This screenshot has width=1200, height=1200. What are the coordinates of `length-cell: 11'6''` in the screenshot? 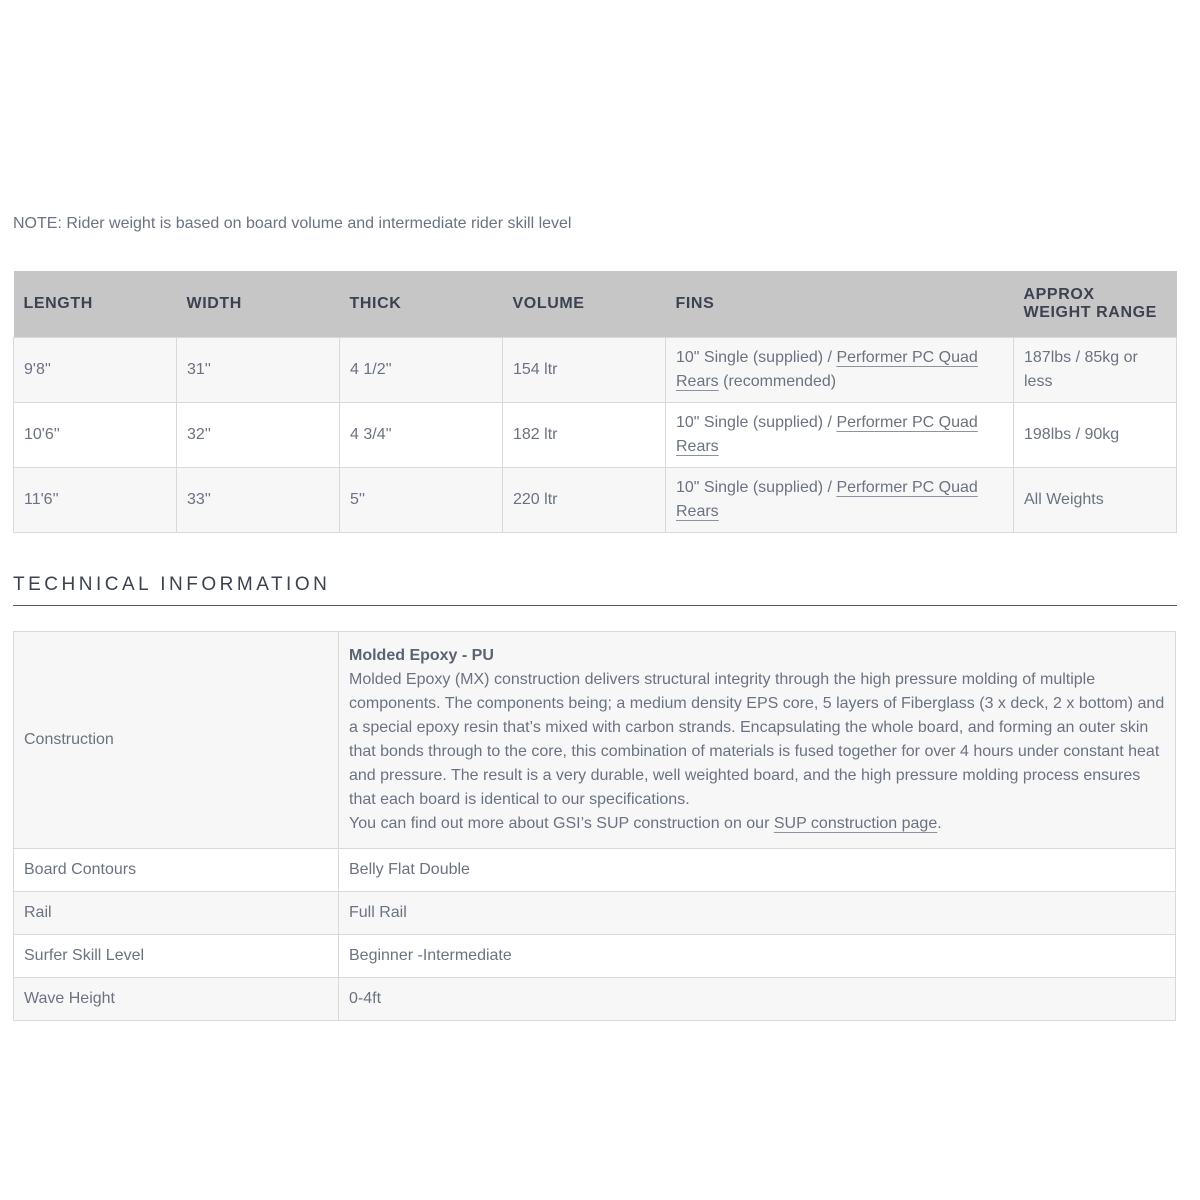 It's located at (95, 499).